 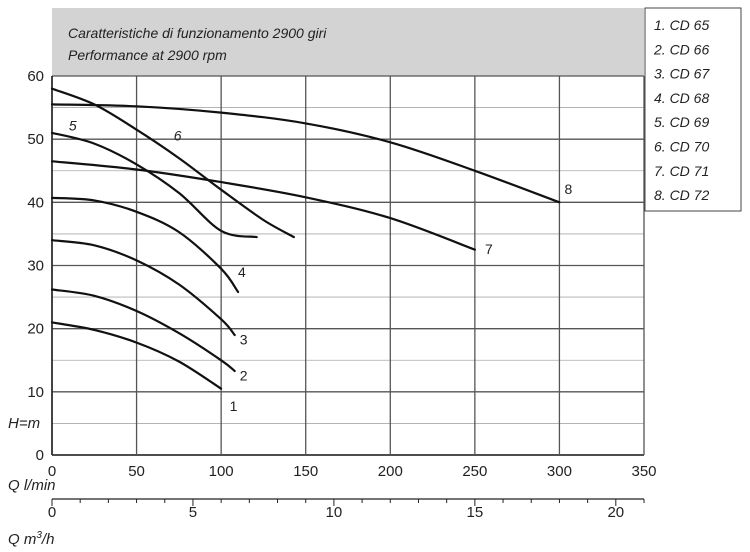 What do you see at coordinates (244, 375) in the screenshot?
I see `curve-label-2: 2` at bounding box center [244, 375].